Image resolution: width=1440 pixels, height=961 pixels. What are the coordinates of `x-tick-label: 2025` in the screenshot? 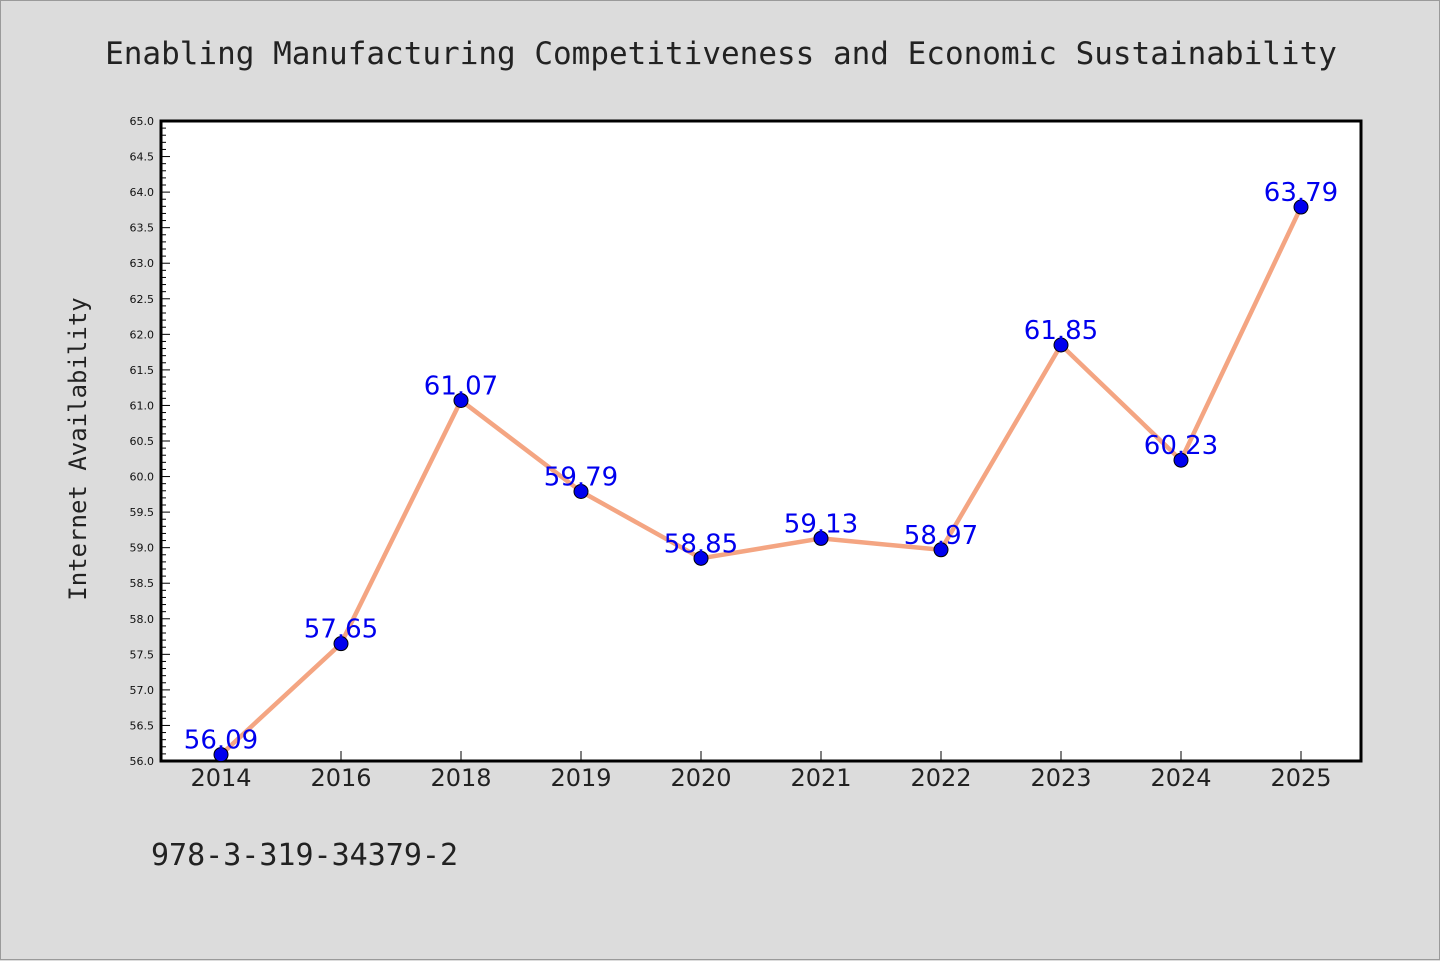 It's located at (1300, 778).